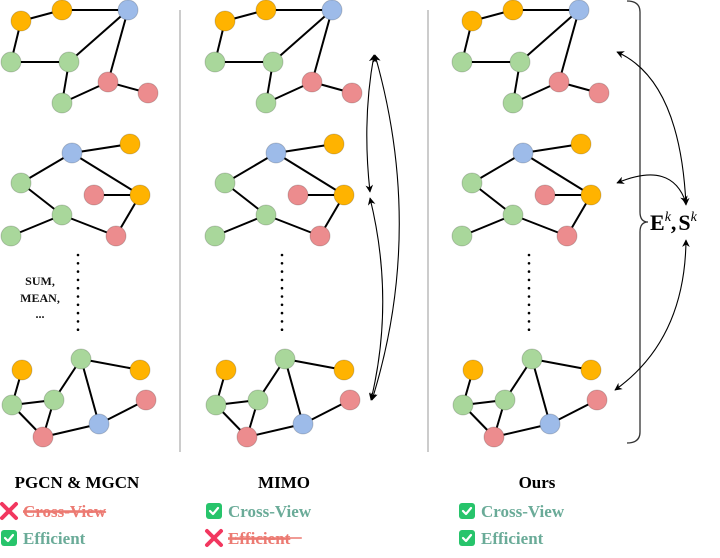  I want to click on panel-title: Ours, so click(537, 482).